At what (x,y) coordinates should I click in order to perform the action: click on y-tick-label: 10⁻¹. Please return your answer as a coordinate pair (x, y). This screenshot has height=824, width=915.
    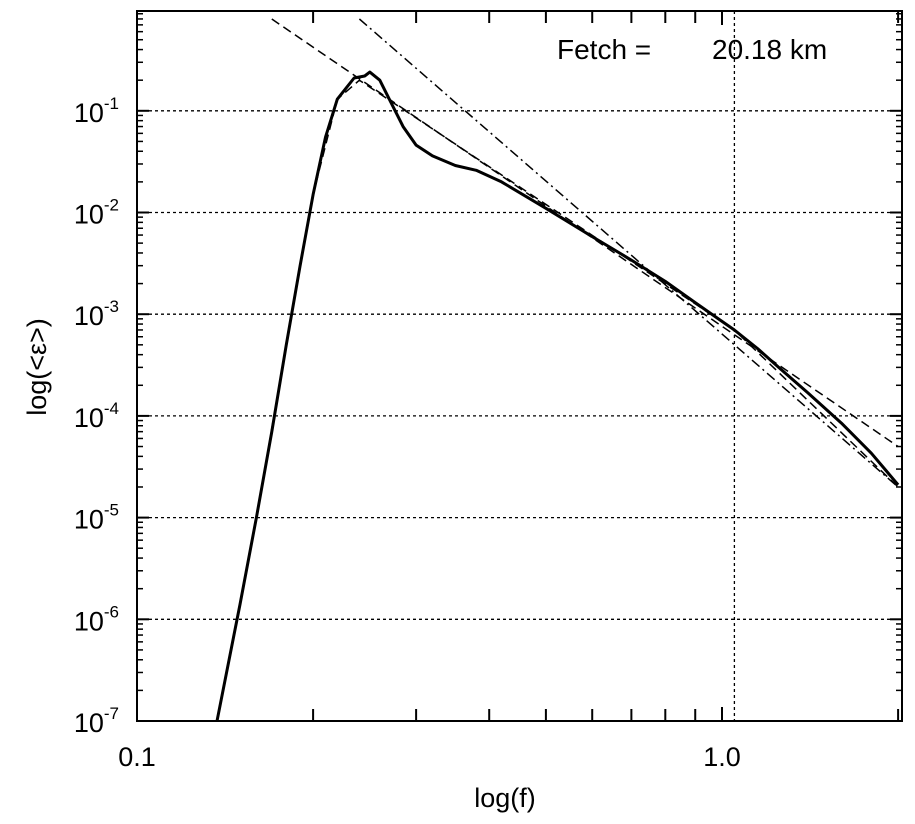
    Looking at the image, I should click on (96, 111).